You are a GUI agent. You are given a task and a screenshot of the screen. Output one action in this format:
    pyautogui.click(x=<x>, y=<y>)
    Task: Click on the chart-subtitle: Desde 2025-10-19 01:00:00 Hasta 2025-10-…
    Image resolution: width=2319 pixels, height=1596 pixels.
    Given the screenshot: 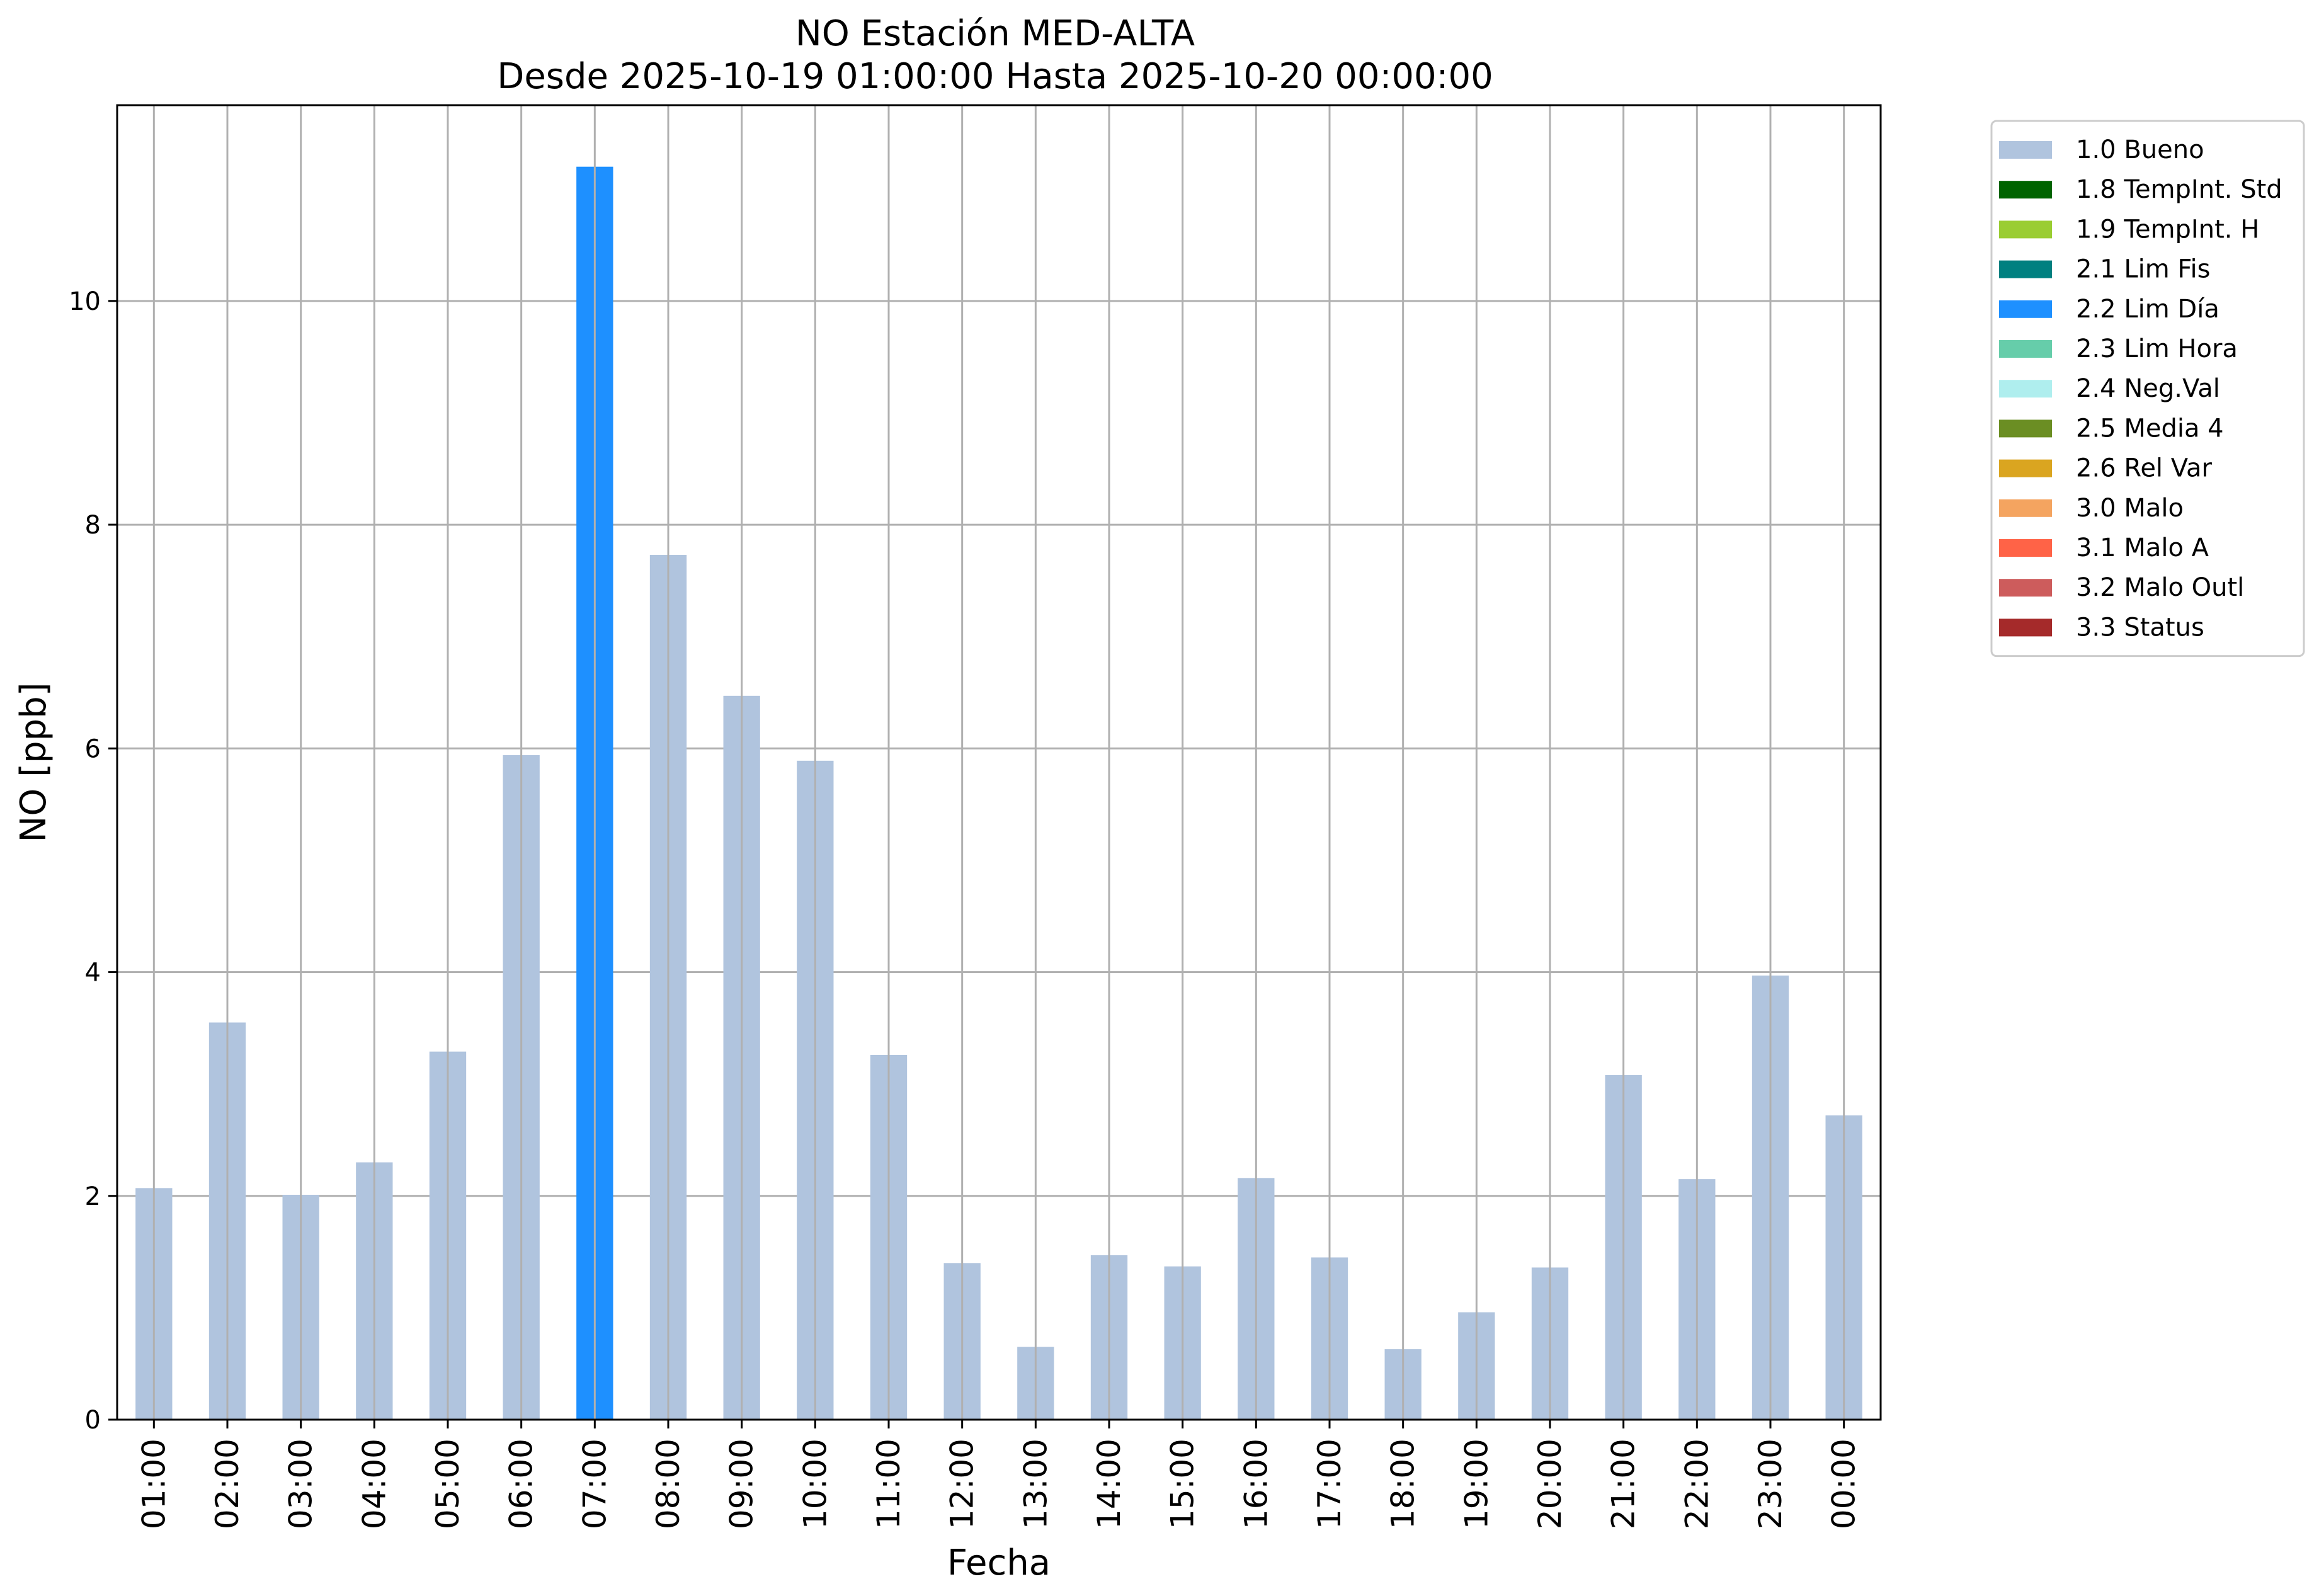 What is the action you would take?
    pyautogui.click(x=995, y=76)
    